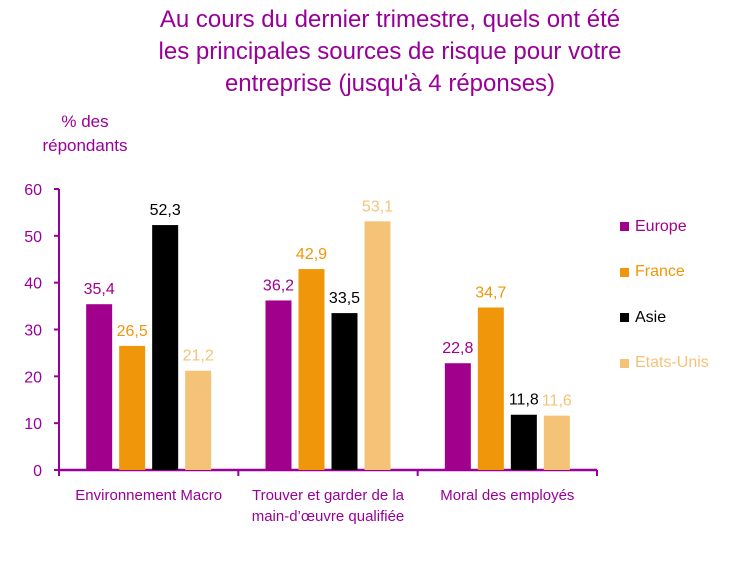 This screenshot has width=754, height=573. I want to click on y-tick-label: 10, so click(33, 424).